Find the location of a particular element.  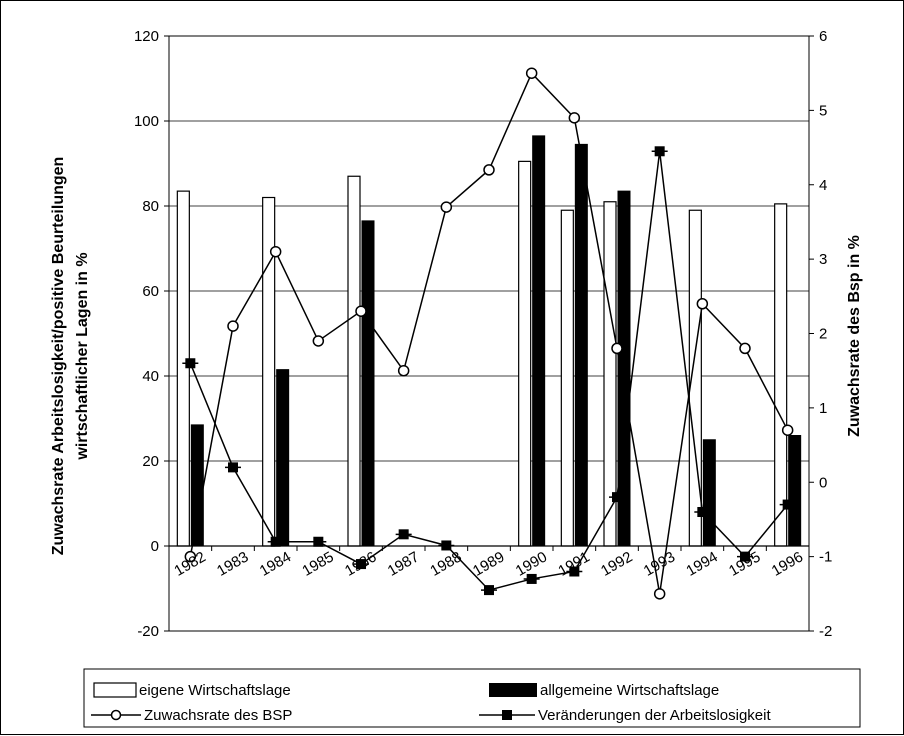

right-tick-label: 4 is located at coordinates (823, 185).